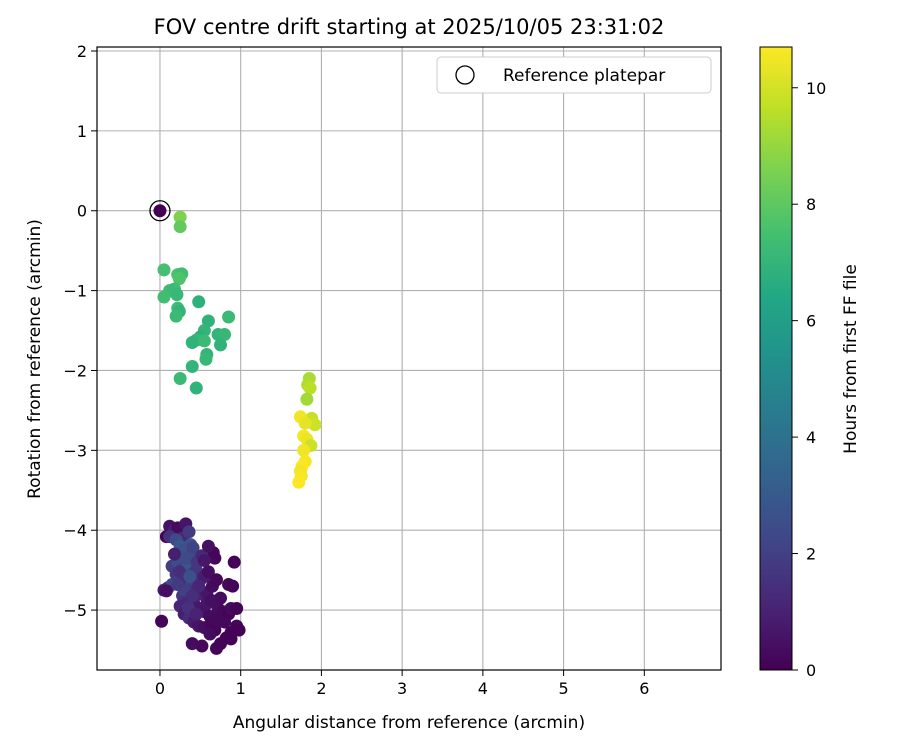  What do you see at coordinates (563, 688) in the screenshot?
I see `x-tick-label: 5` at bounding box center [563, 688].